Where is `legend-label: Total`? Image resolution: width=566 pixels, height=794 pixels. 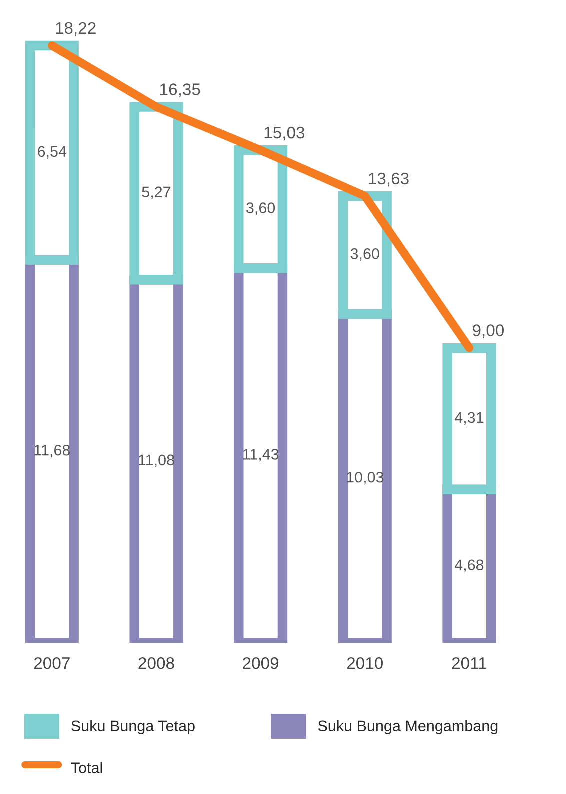
legend-label: Total is located at coordinates (86, 768).